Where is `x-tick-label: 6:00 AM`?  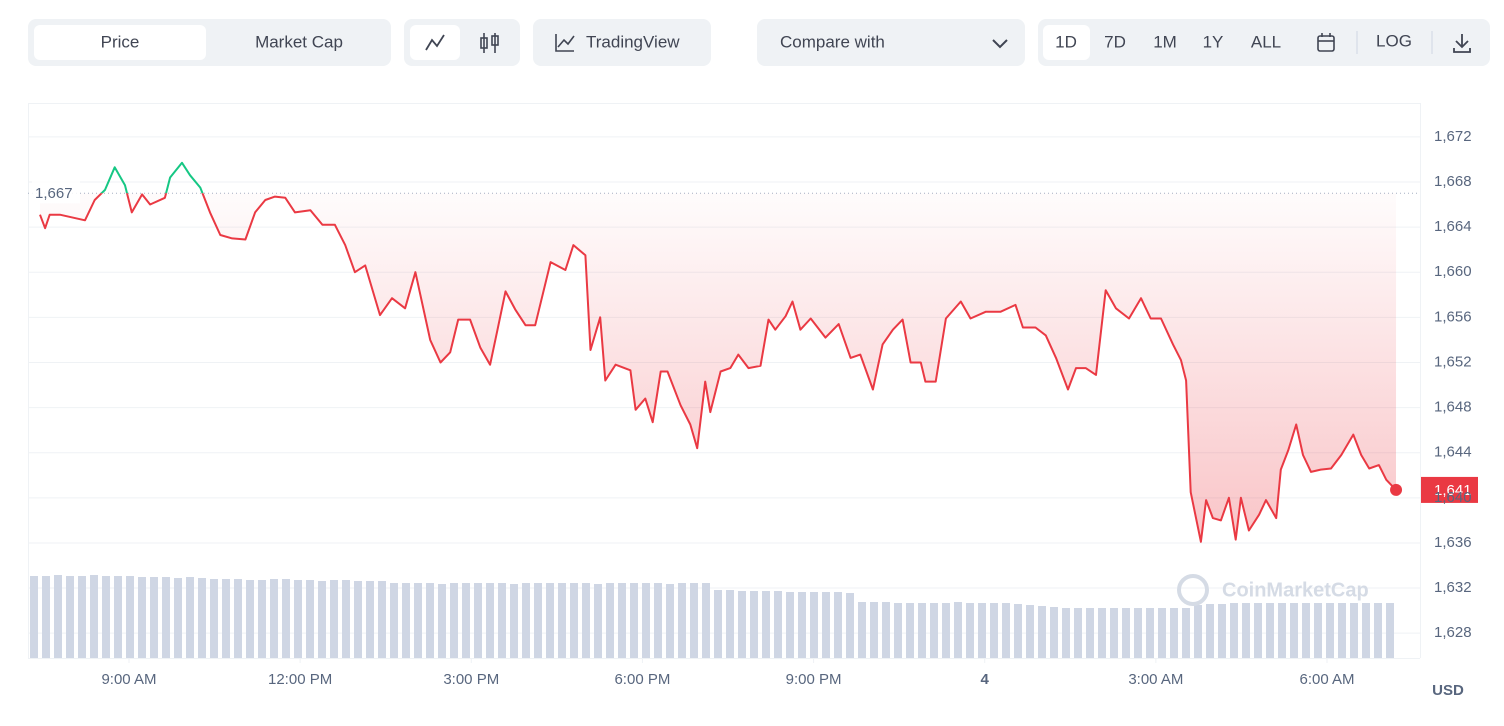 x-tick-label: 6:00 AM is located at coordinates (1326, 679).